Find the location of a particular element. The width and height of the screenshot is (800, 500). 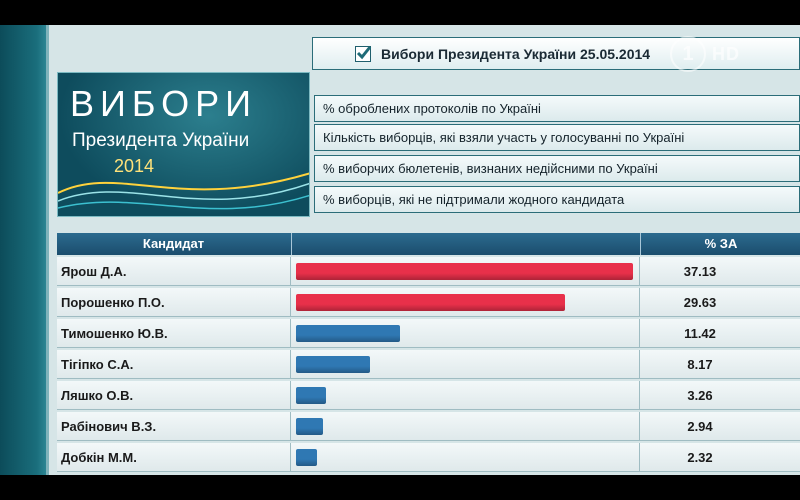

result-percent: 2.32 is located at coordinates (700, 457).